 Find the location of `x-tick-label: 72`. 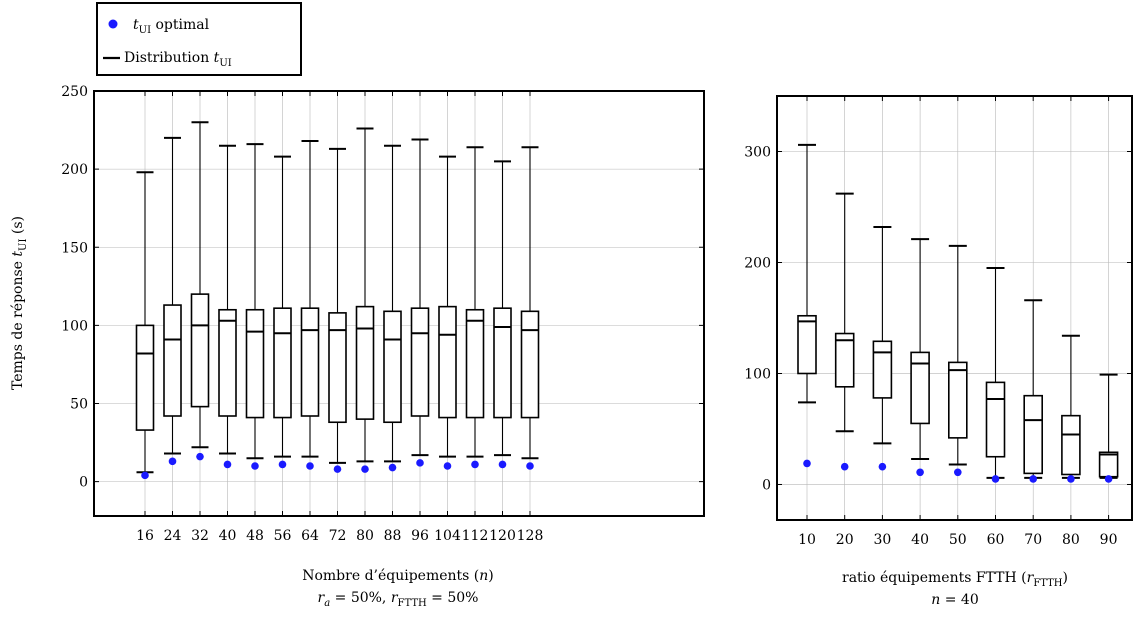

x-tick-label: 72 is located at coordinates (338, 536).